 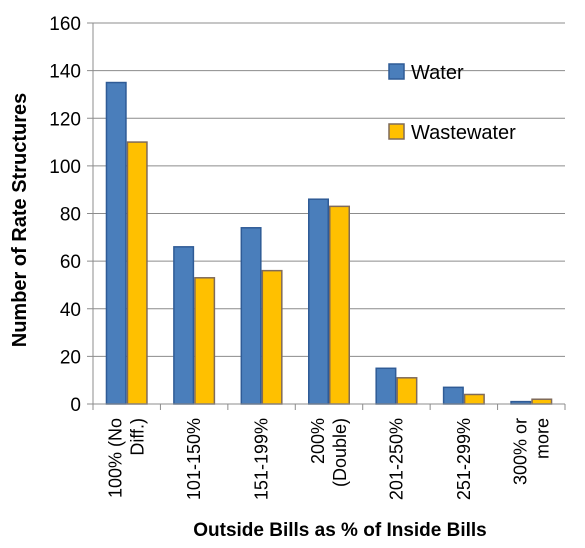 I want to click on y-tick-label: 60, so click(x=70, y=262).